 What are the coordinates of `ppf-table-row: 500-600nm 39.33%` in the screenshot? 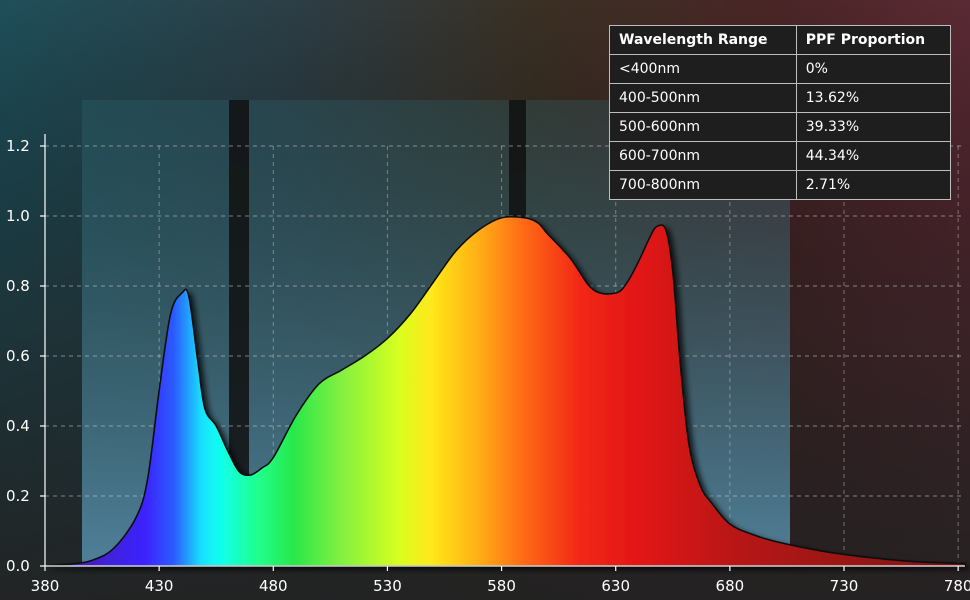 It's located at (780, 127).